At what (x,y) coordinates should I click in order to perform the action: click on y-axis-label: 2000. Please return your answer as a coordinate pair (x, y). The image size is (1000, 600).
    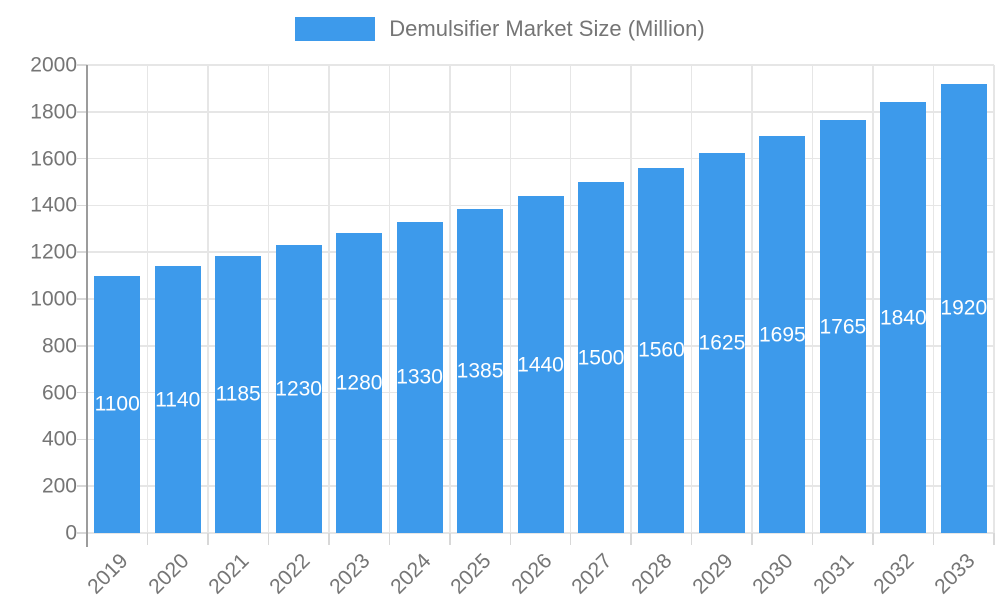
    Looking at the image, I should click on (53, 65).